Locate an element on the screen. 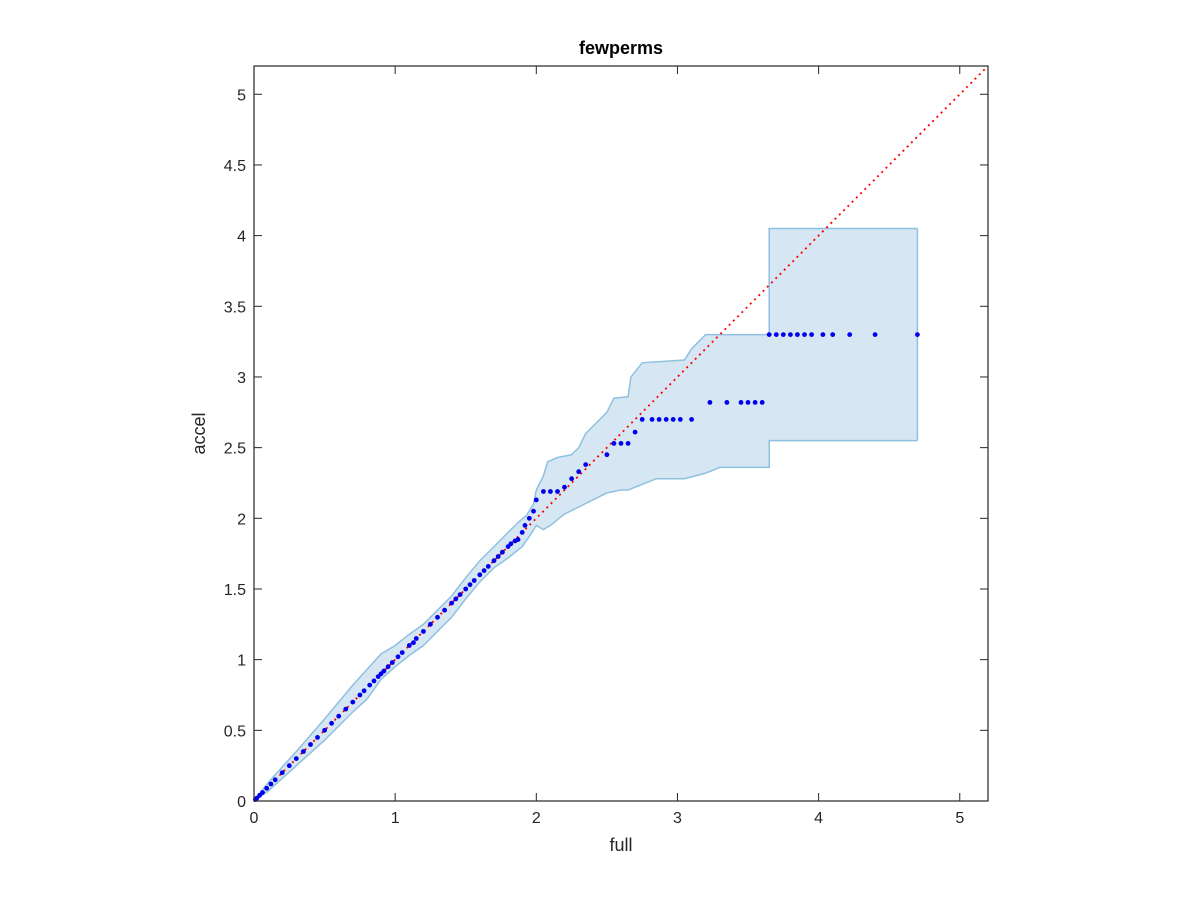 Image resolution: width=1200 pixels, height=900 pixels. x-tick-label: 5 is located at coordinates (959, 818).